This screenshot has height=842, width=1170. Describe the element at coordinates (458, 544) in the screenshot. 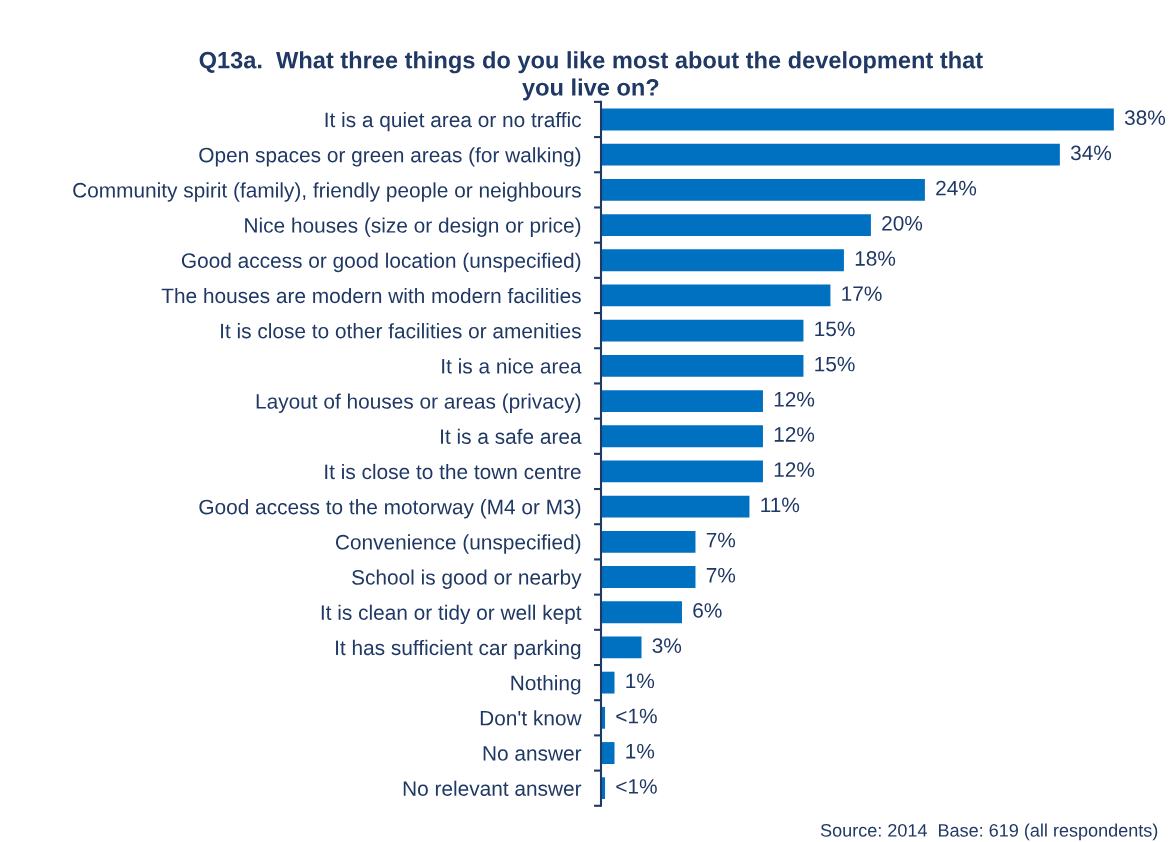

I see `y-tick-label: Convenience (unspecified)` at that location.